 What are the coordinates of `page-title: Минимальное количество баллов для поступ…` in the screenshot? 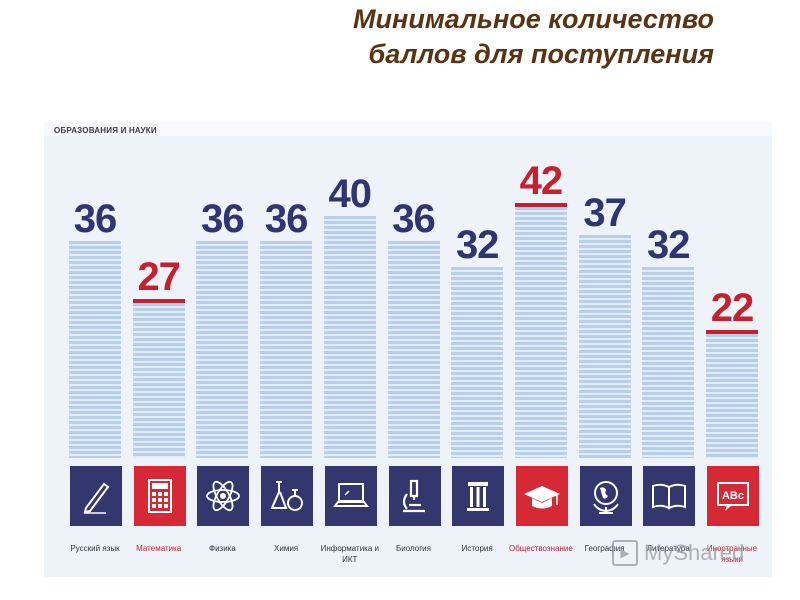 It's located at (454, 37).